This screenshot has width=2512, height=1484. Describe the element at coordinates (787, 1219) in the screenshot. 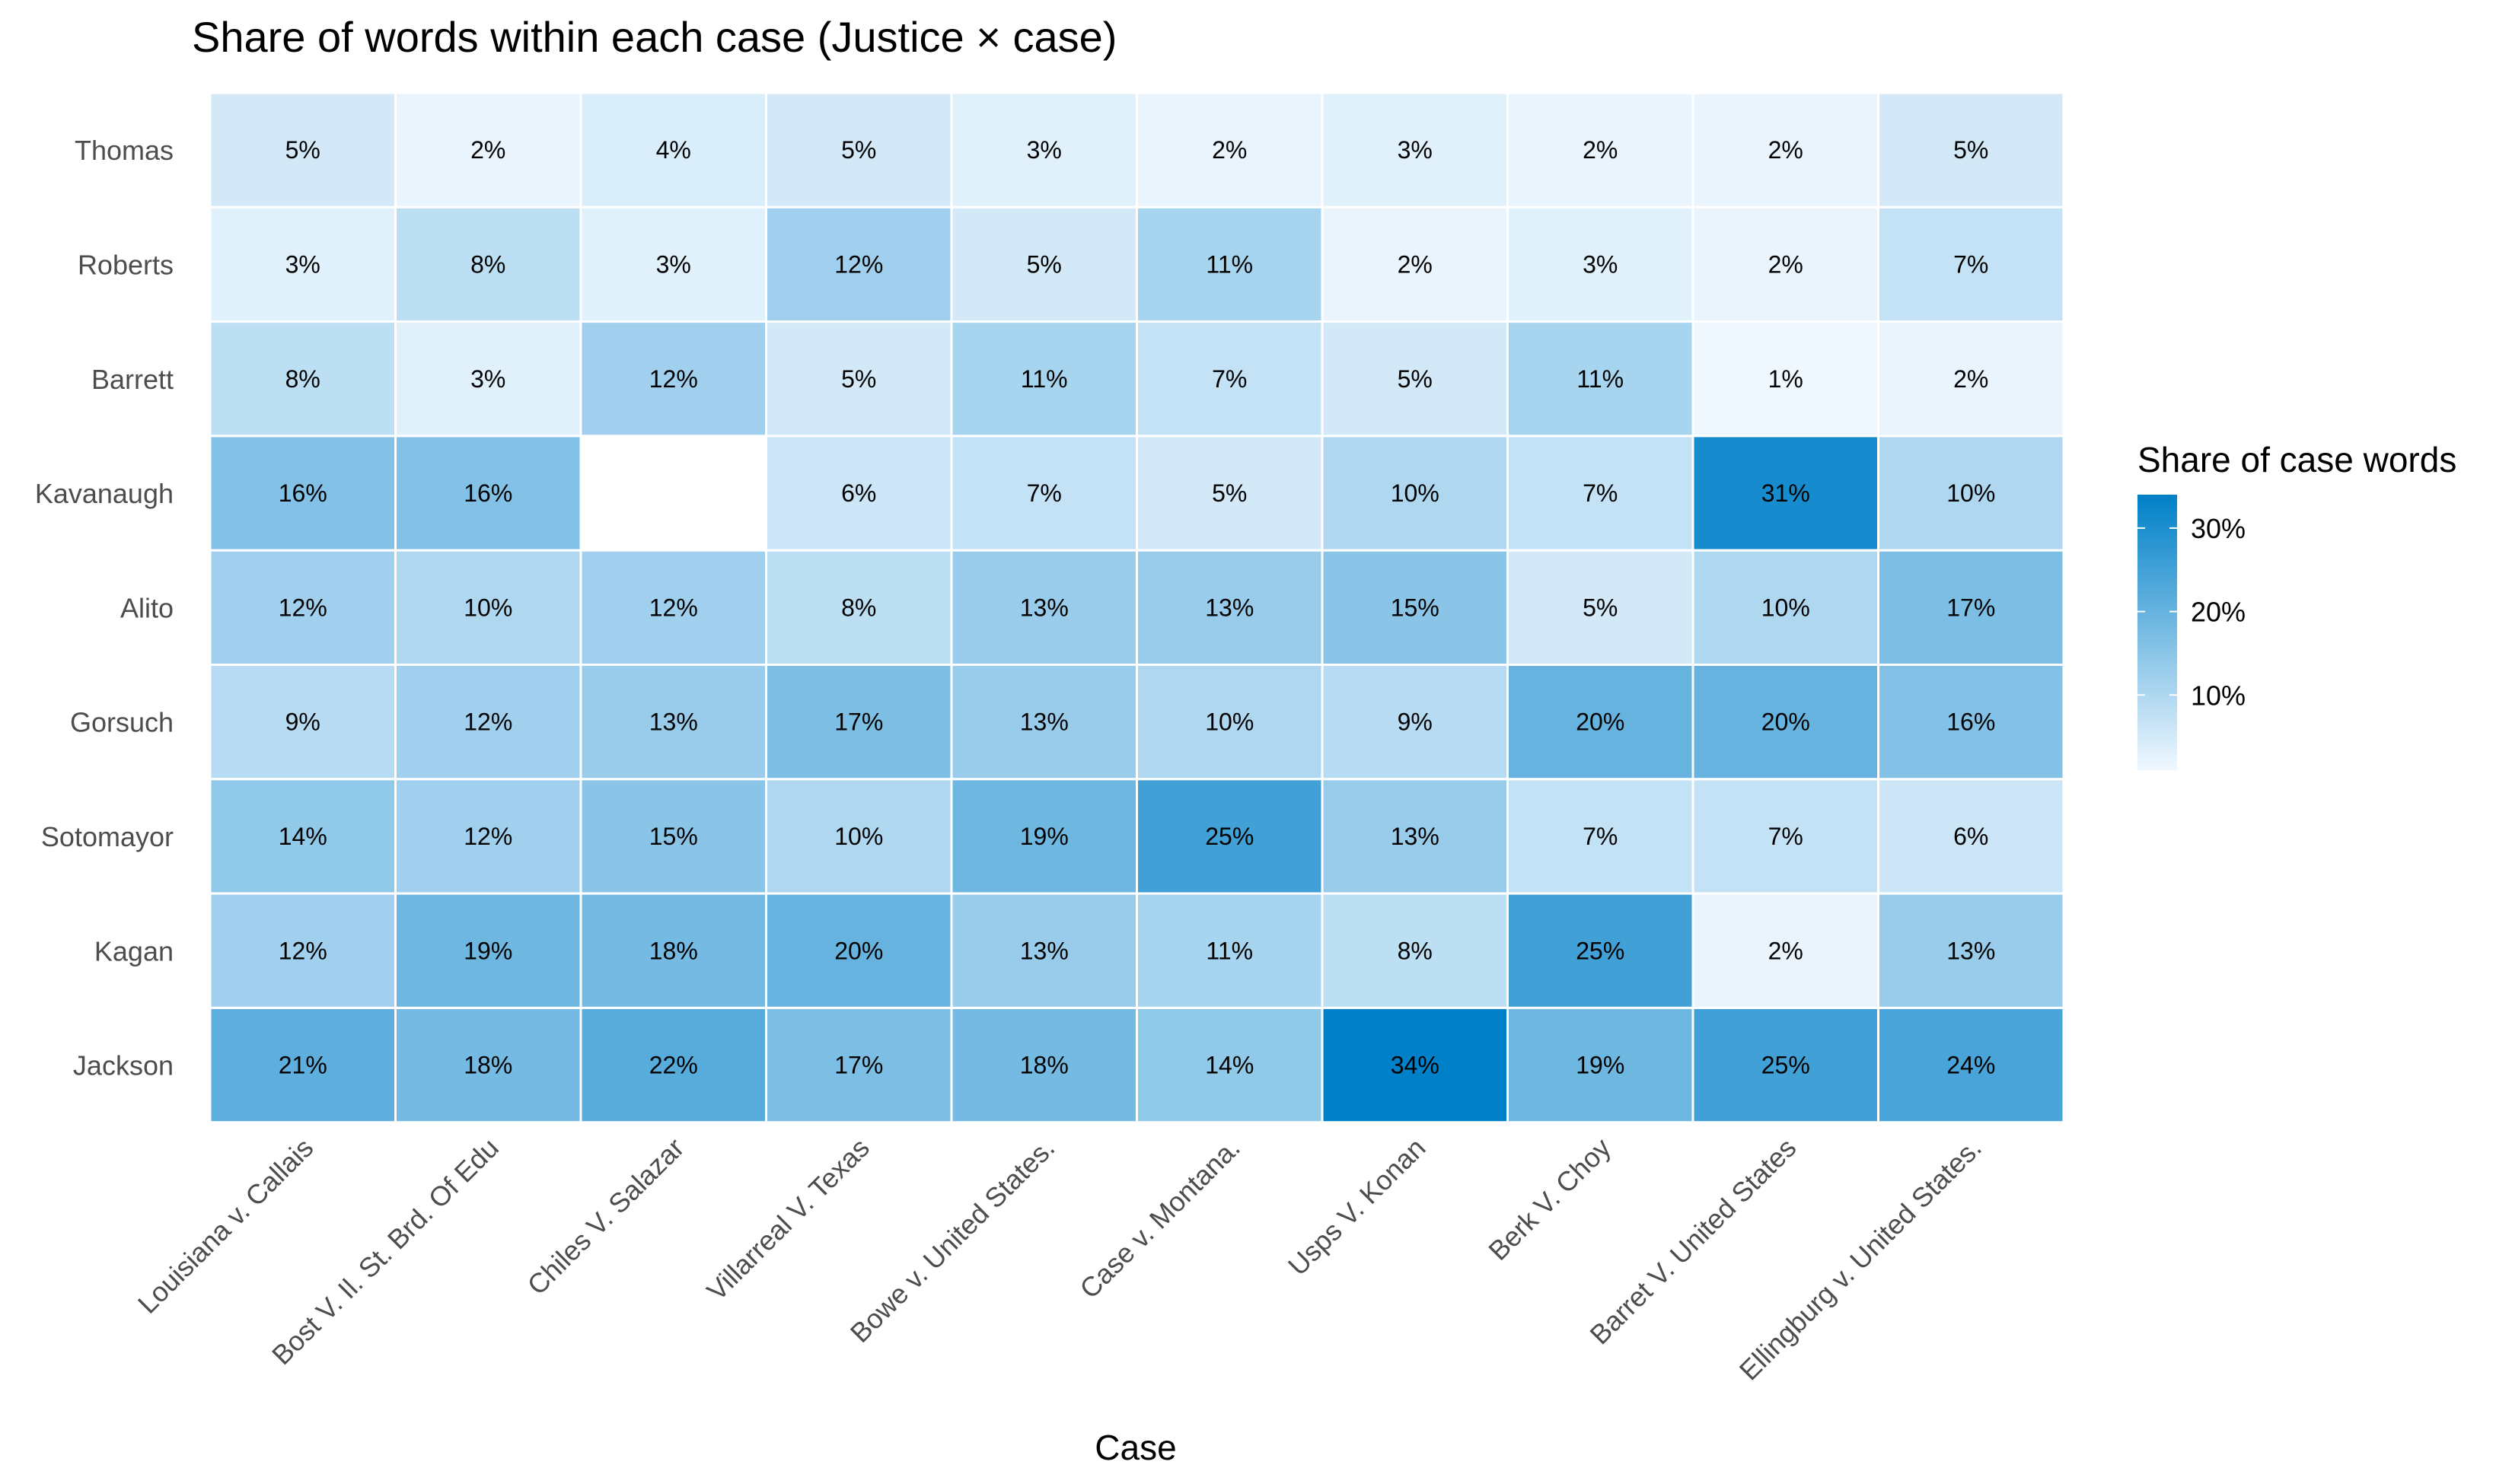

I see `column-label: Villarreal V. Texas` at that location.